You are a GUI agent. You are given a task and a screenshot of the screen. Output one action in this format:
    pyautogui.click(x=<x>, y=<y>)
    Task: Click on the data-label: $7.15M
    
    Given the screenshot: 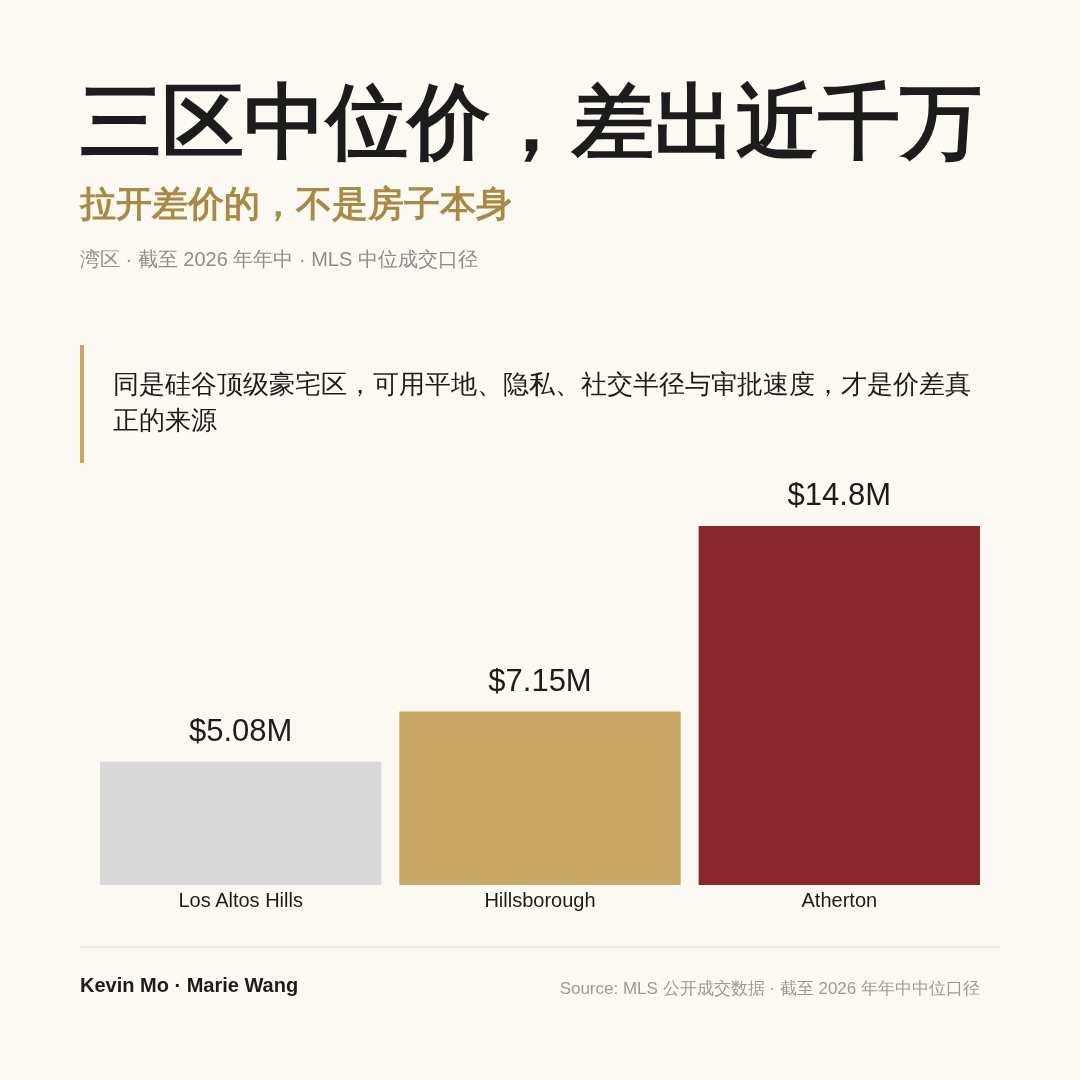 What is the action you would take?
    pyautogui.click(x=540, y=680)
    